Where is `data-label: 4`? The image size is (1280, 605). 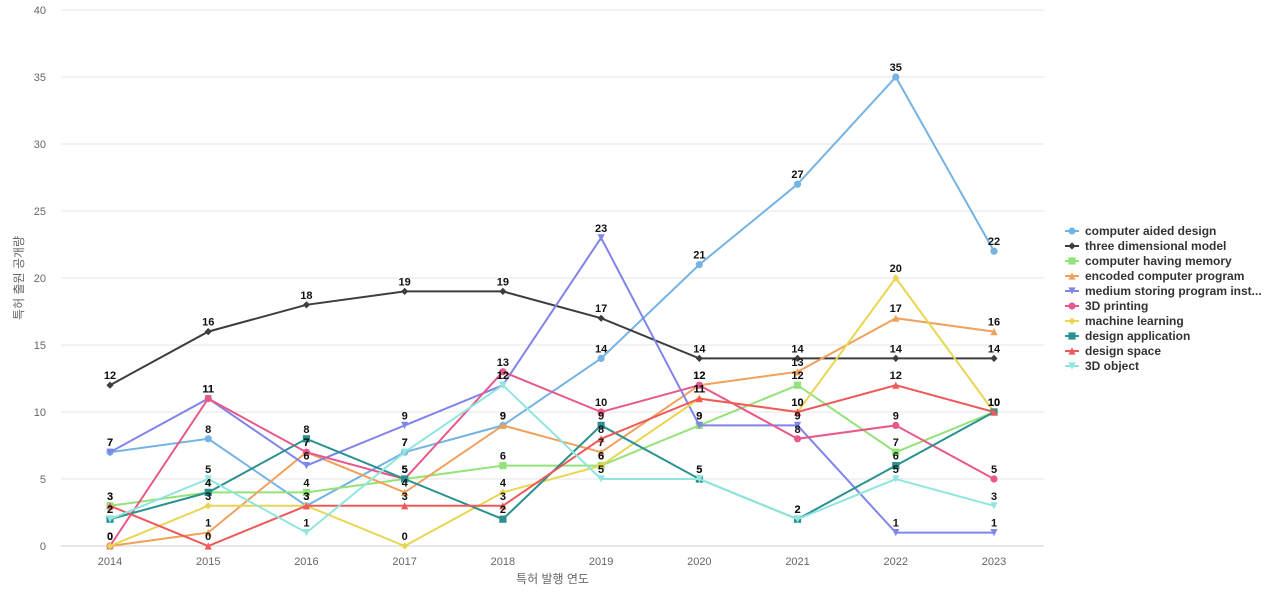 data-label: 4 is located at coordinates (306, 483).